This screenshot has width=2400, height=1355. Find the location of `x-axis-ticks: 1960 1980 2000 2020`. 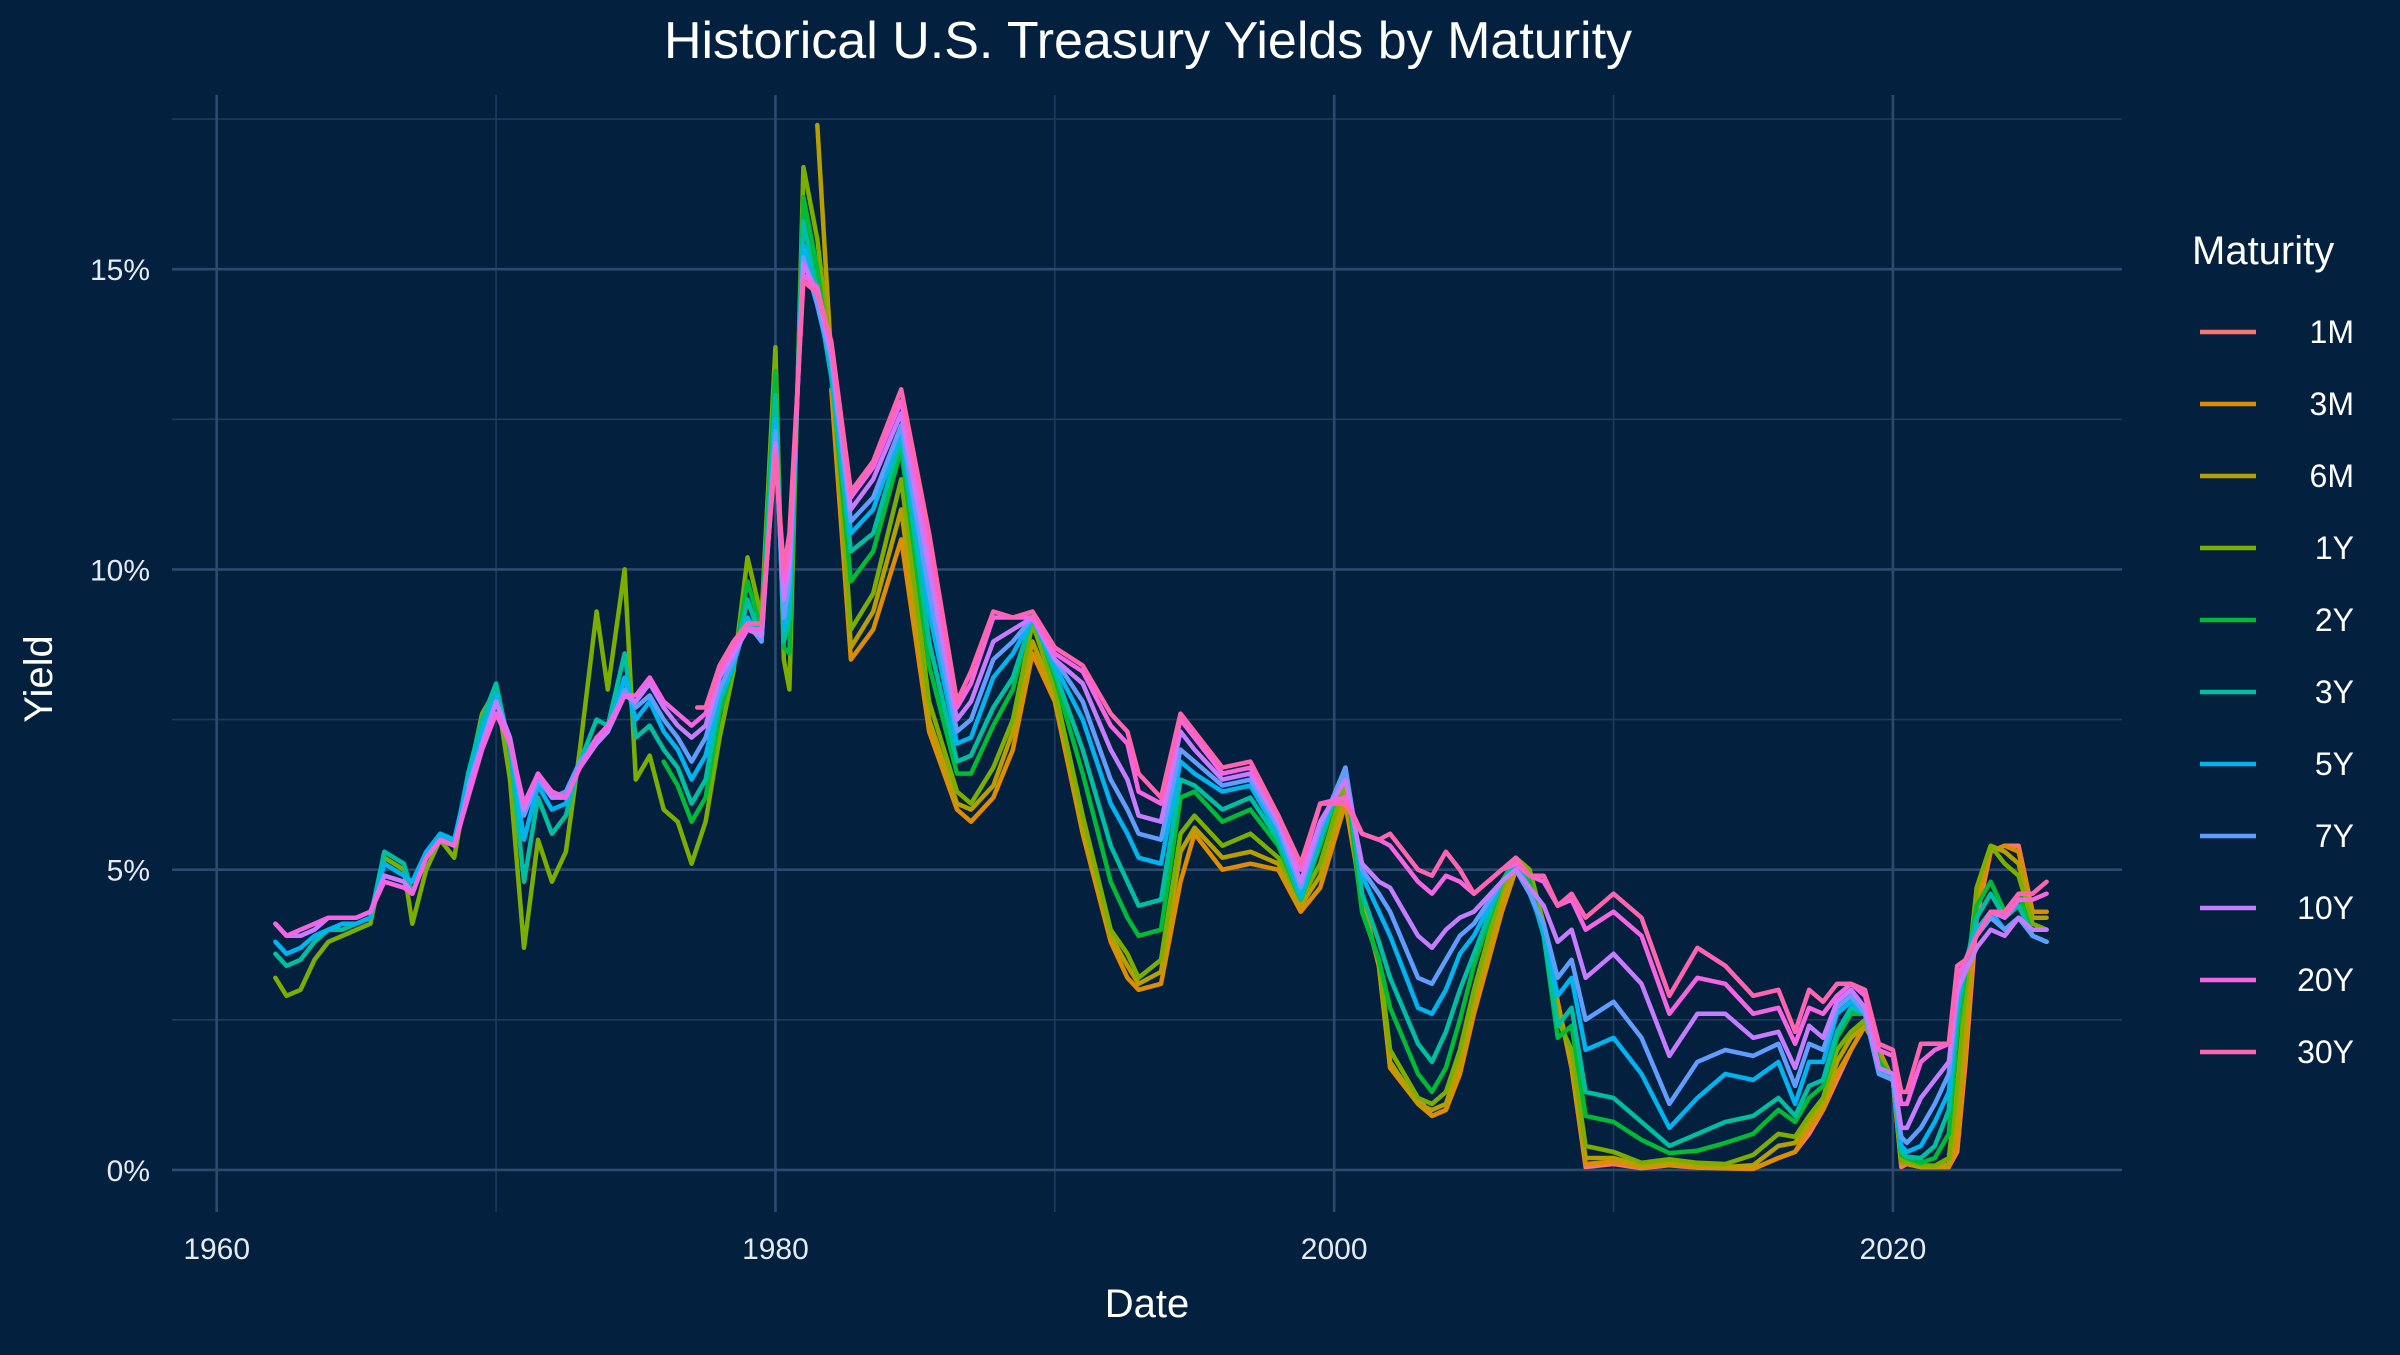

x-axis-ticks: 1960 1980 2000 2020 is located at coordinates (1054, 1249).